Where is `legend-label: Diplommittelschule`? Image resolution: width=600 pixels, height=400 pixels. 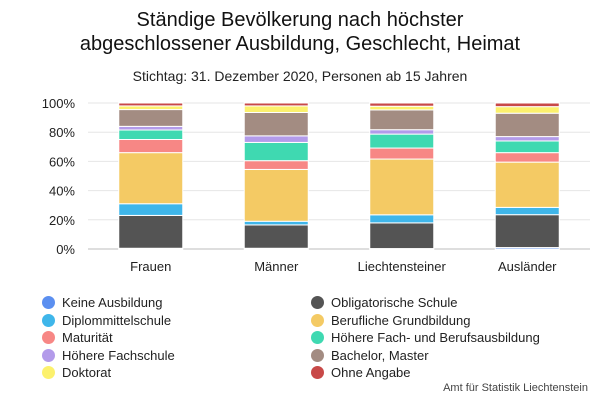 legend-label: Diplommittelschule is located at coordinates (117, 320).